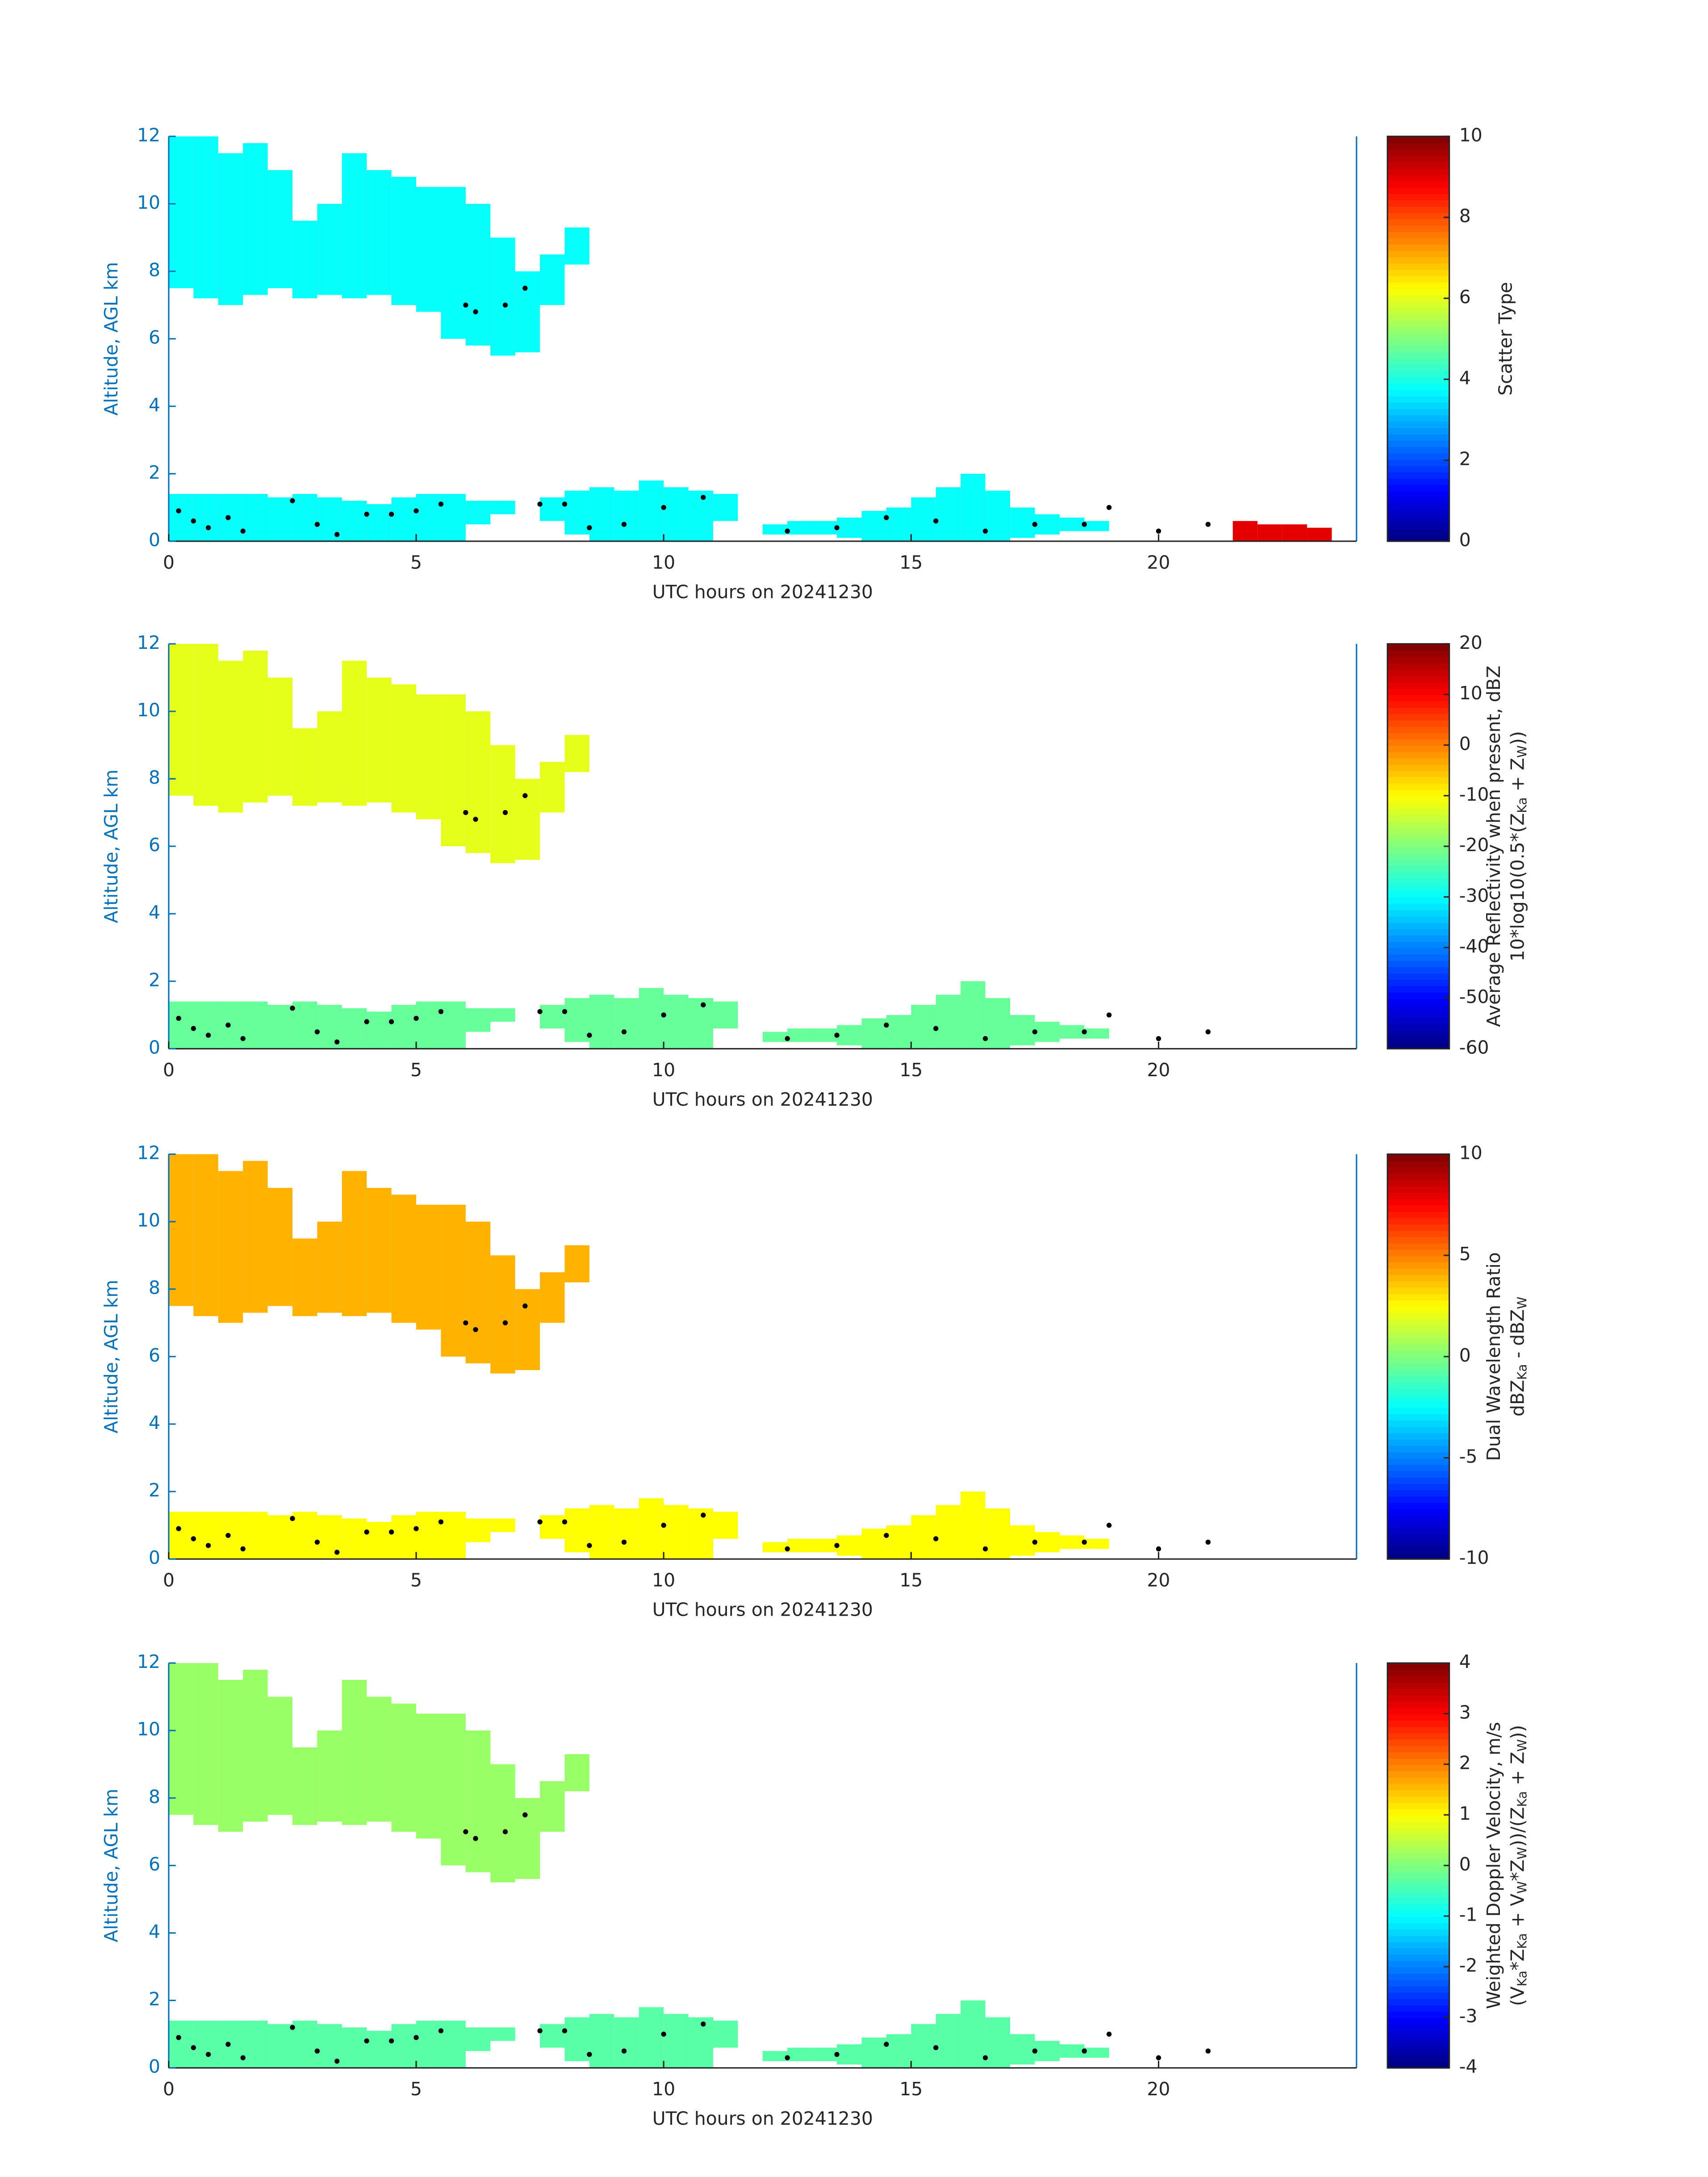  I want to click on label-part: + V, so click(1517, 1913).